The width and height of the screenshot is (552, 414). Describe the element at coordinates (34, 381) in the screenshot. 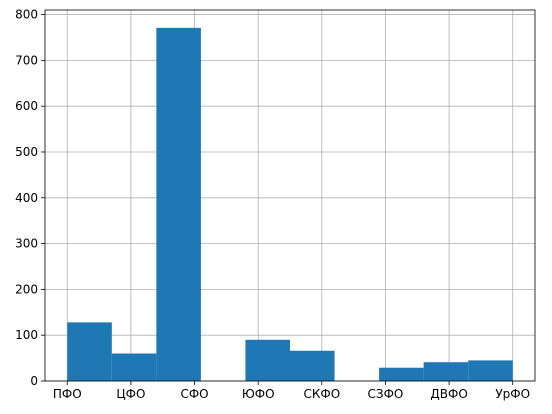

I see `y-tick-label: 0` at that location.